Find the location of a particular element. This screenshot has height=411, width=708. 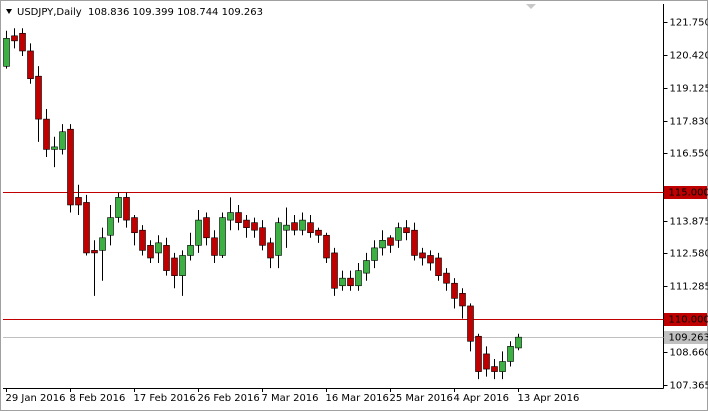

x-tick-label: 4 Apr 2016 is located at coordinates (481, 398).